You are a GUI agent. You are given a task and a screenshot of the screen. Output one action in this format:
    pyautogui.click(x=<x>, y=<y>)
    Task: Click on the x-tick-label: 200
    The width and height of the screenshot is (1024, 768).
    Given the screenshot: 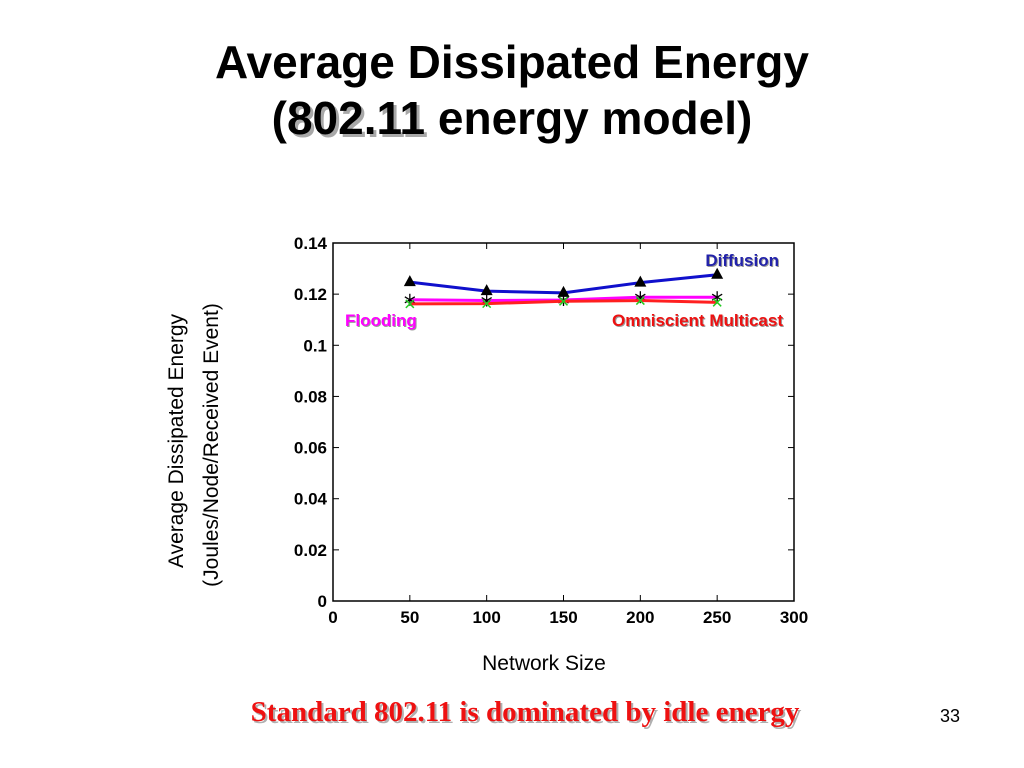 What is the action you would take?
    pyautogui.click(x=640, y=617)
    